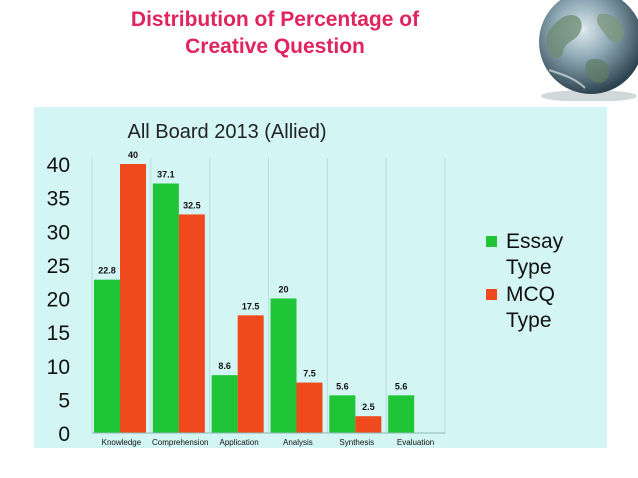 The width and height of the screenshot is (638, 478). Describe the element at coordinates (64, 434) in the screenshot. I see `y-tick-label: 0` at that location.